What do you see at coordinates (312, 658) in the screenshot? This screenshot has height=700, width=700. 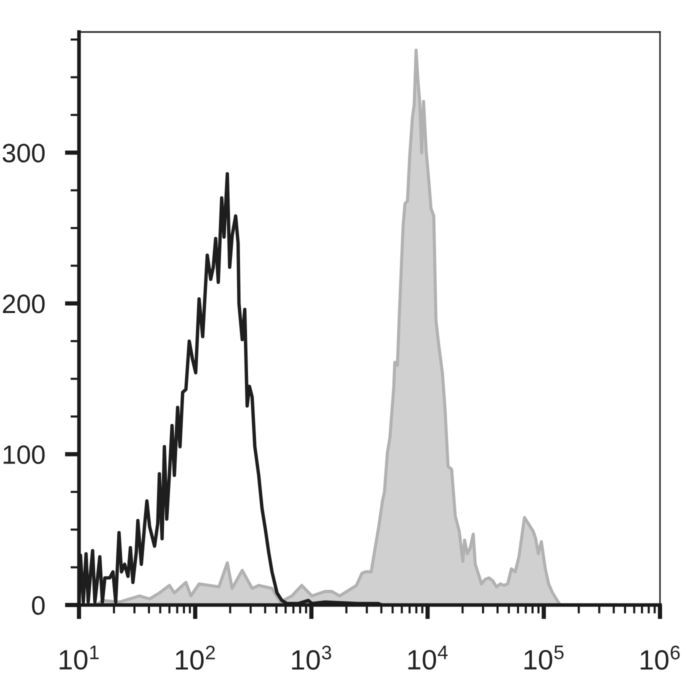 I see `x-tick-label: 10$^{3}$` at bounding box center [312, 658].